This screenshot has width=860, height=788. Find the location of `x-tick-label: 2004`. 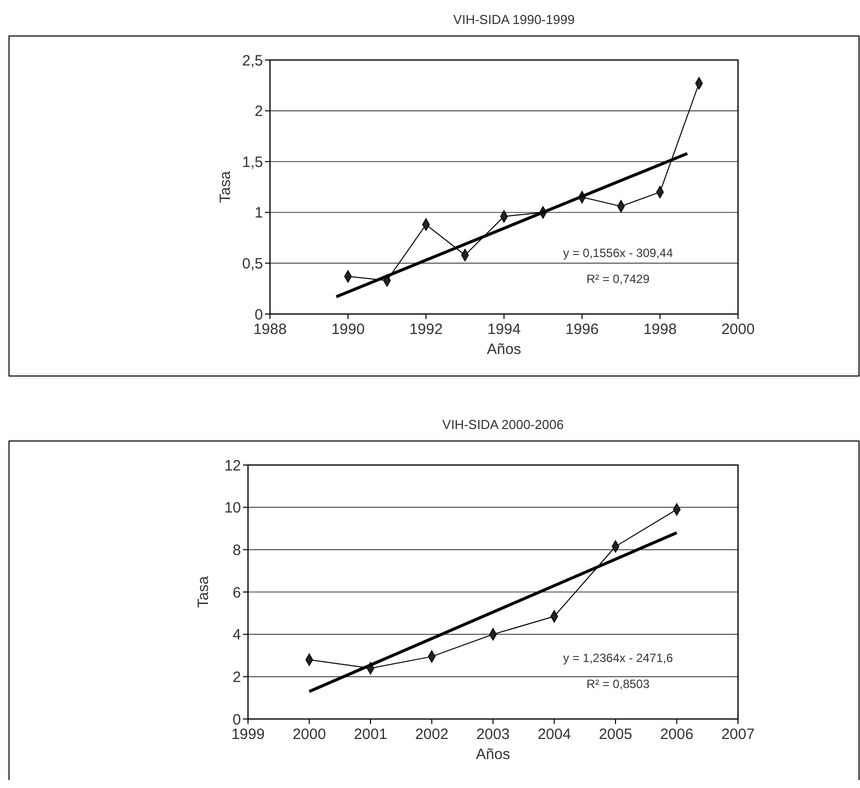

x-tick-label: 2004 is located at coordinates (554, 734).